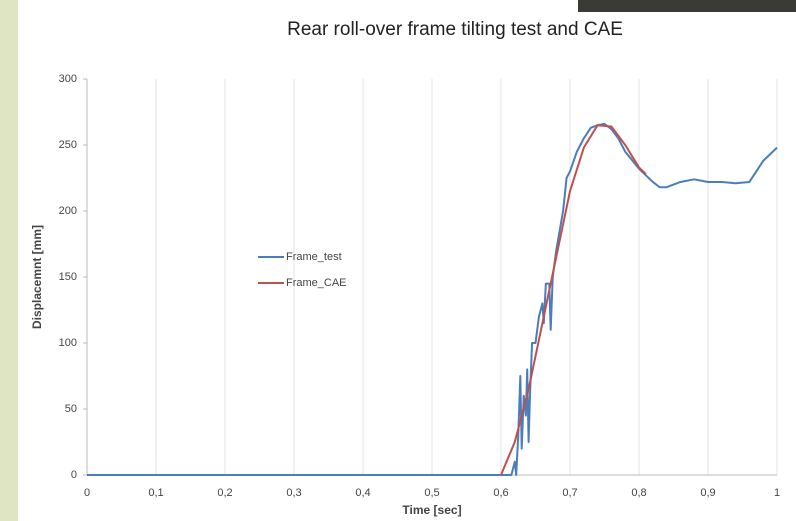 This screenshot has height=521, width=796. Describe the element at coordinates (362, 493) in the screenshot. I see `x-tick-label: 0,4` at that location.